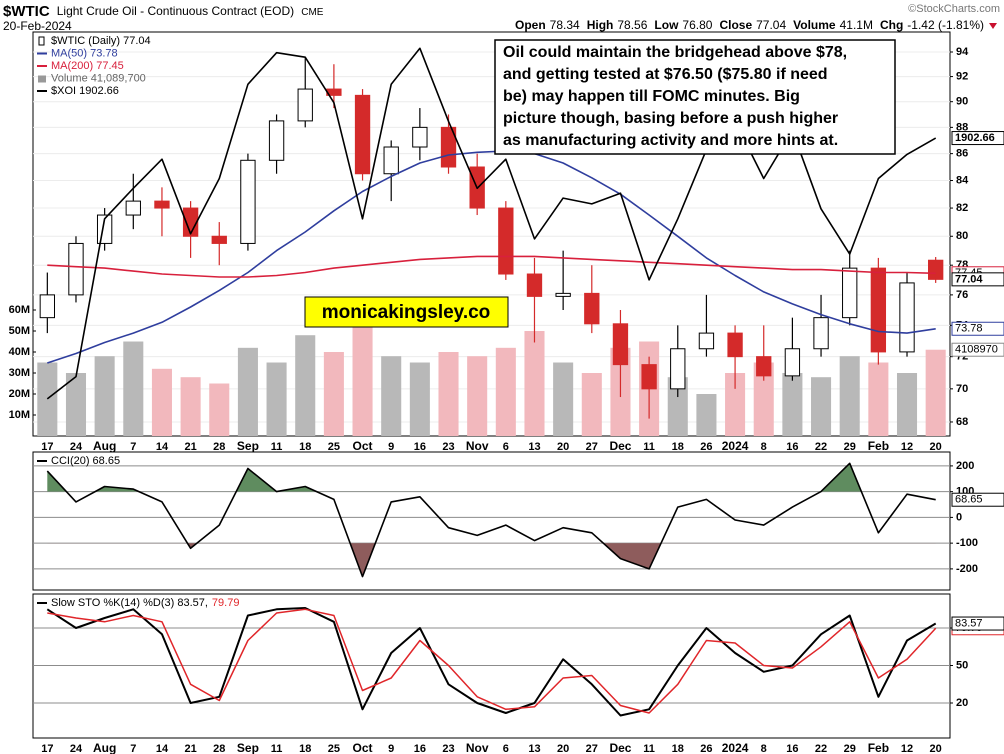 This screenshot has height=754, width=1004. What do you see at coordinates (632, 25) in the screenshot?
I see `quote-value: 78.56` at bounding box center [632, 25].